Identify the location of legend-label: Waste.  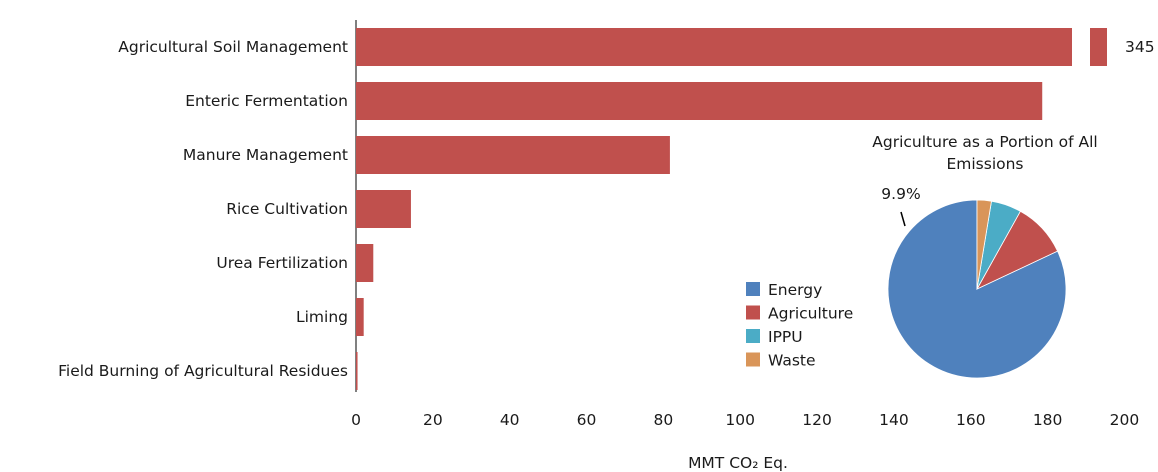
(792, 361).